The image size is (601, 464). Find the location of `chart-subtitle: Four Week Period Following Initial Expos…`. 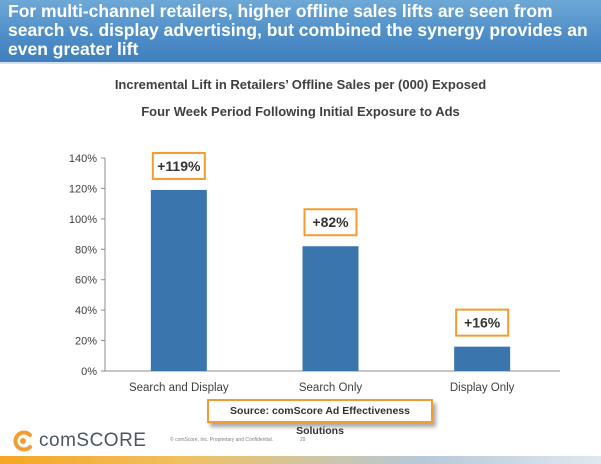

chart-subtitle: Four Week Period Following Initial Expos… is located at coordinates (300, 111).